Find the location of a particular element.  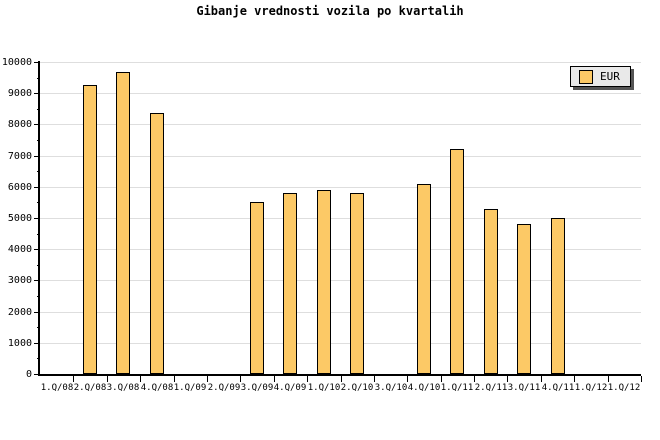

y-axis-label: 8000 is located at coordinates (19, 124).